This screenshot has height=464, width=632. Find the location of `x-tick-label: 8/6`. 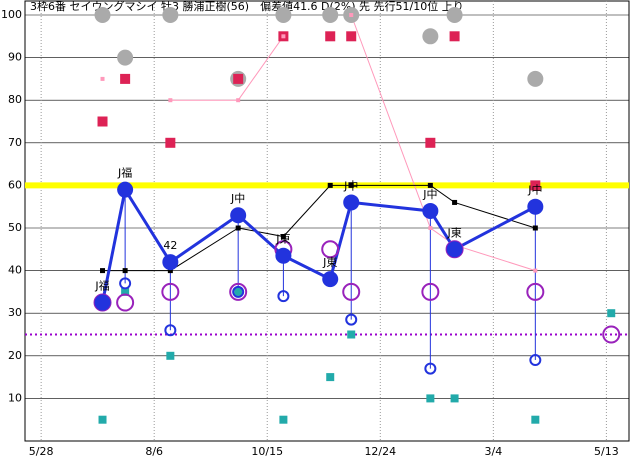

x-tick-label: 8/6 is located at coordinates (154, 451).